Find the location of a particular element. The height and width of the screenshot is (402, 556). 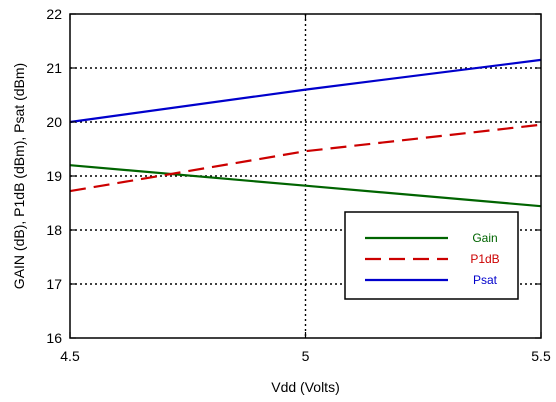

legend-label-psat: Psat is located at coordinates (485, 280).